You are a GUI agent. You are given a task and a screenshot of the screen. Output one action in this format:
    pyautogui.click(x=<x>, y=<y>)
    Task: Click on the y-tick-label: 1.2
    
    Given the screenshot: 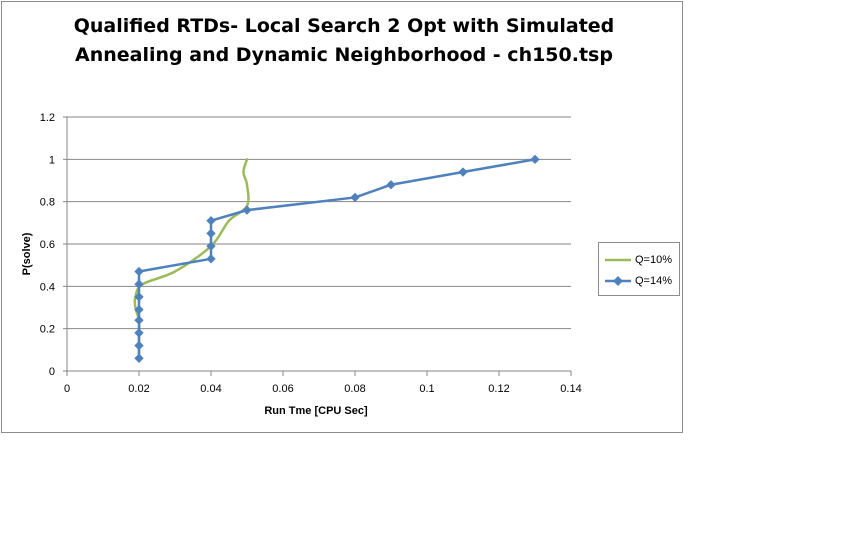 What is the action you would take?
    pyautogui.click(x=47, y=118)
    